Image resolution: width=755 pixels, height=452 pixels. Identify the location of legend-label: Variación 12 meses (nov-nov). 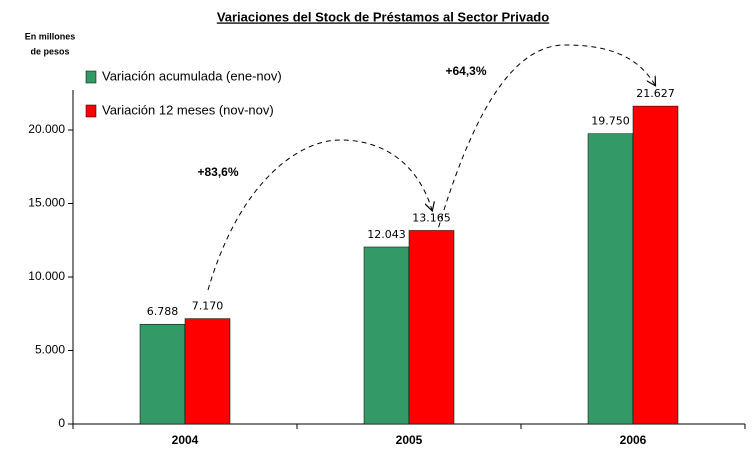
(188, 109).